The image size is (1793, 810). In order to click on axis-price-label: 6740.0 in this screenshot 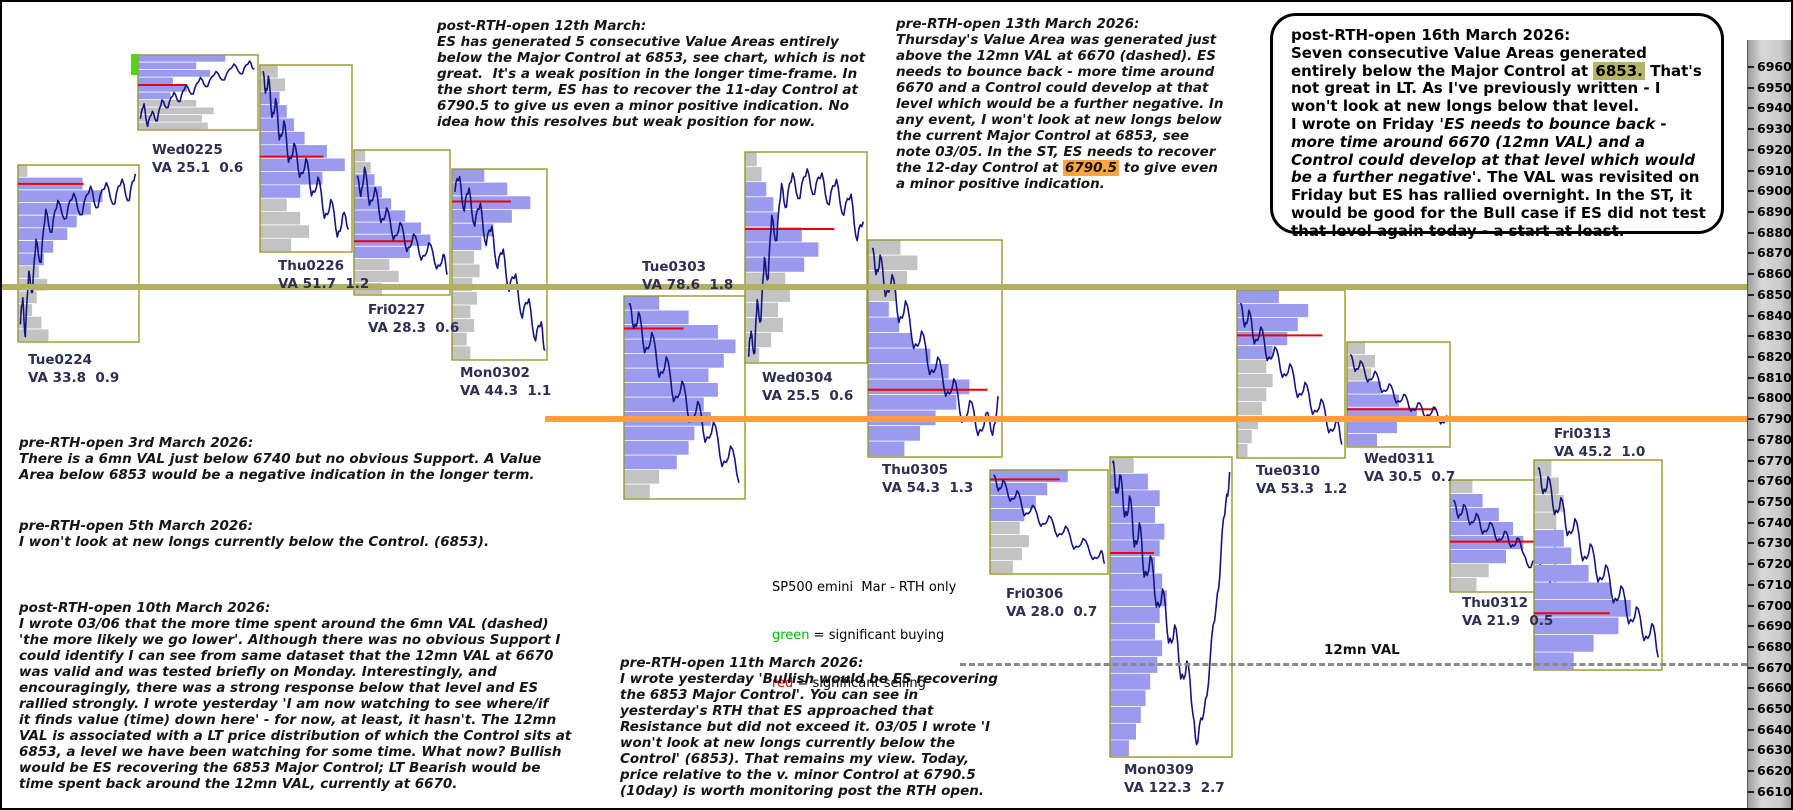, I will do `click(1774, 522)`.